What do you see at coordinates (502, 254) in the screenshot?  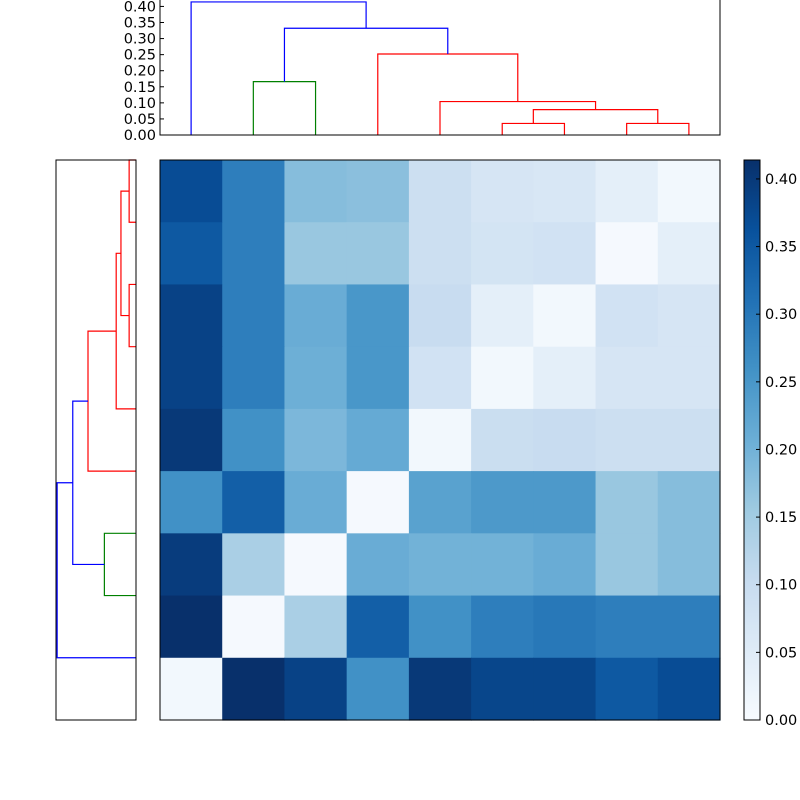 I see `heatmap-cell-r1-c5` at bounding box center [502, 254].